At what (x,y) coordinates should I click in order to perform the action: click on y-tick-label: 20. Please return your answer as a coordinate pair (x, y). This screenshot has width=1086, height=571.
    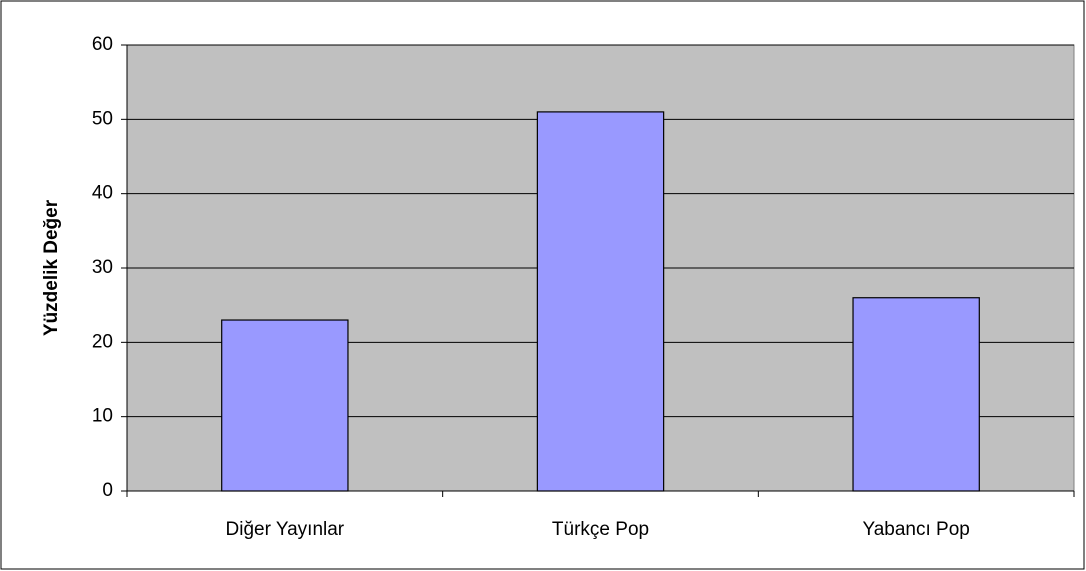
    Looking at the image, I should click on (102, 341).